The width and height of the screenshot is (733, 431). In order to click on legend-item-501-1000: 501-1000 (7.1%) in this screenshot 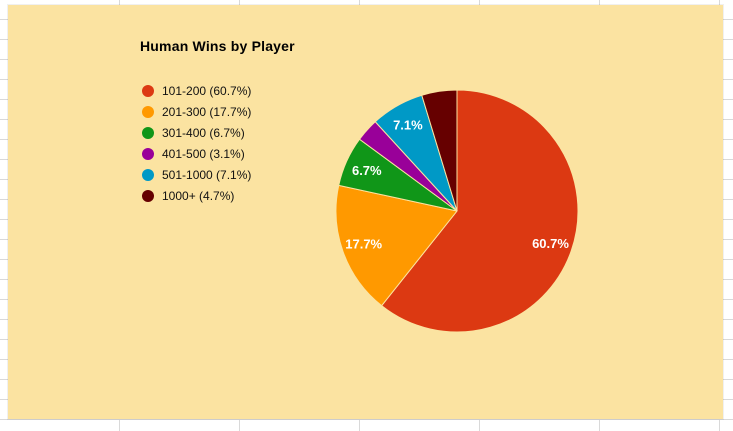, I will do `click(196, 174)`.